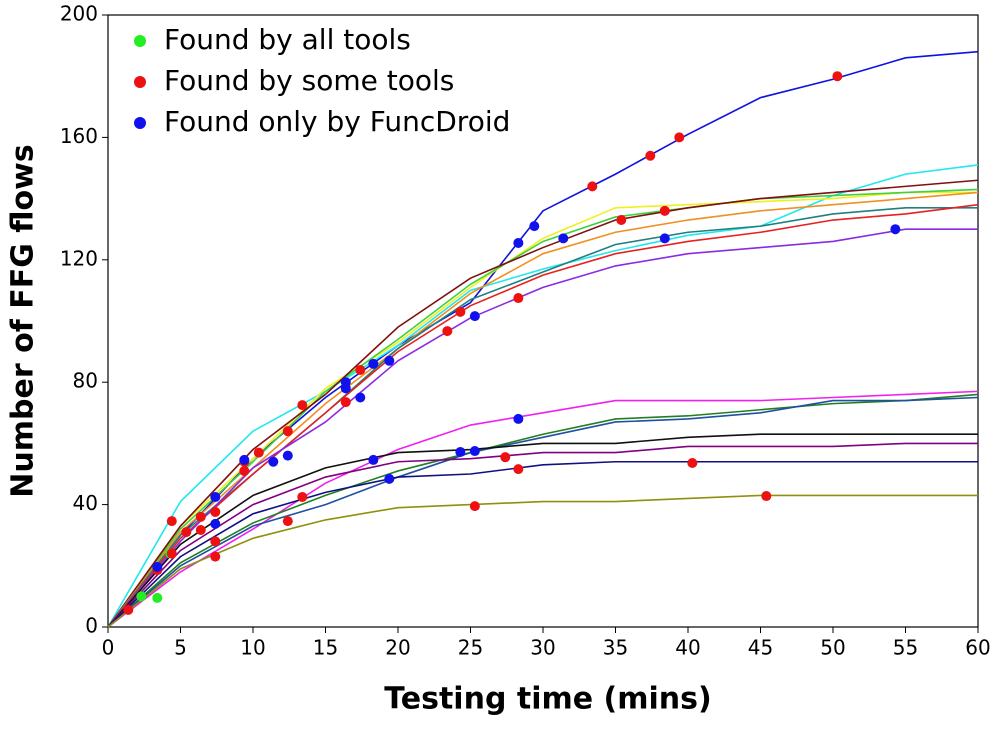 The image size is (996, 741). Describe the element at coordinates (397, 648) in the screenshot. I see `x-tick-label: 20` at that location.